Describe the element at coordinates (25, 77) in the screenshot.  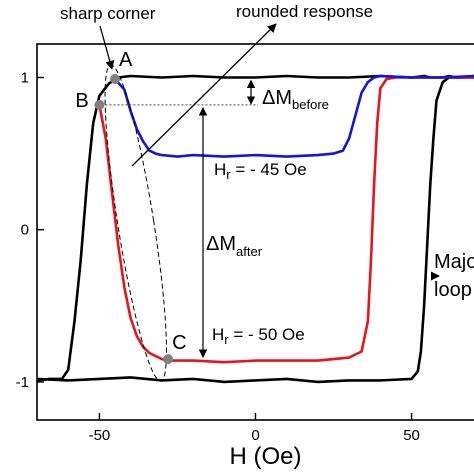
I see `y-tick-label-0: 1` at that location.